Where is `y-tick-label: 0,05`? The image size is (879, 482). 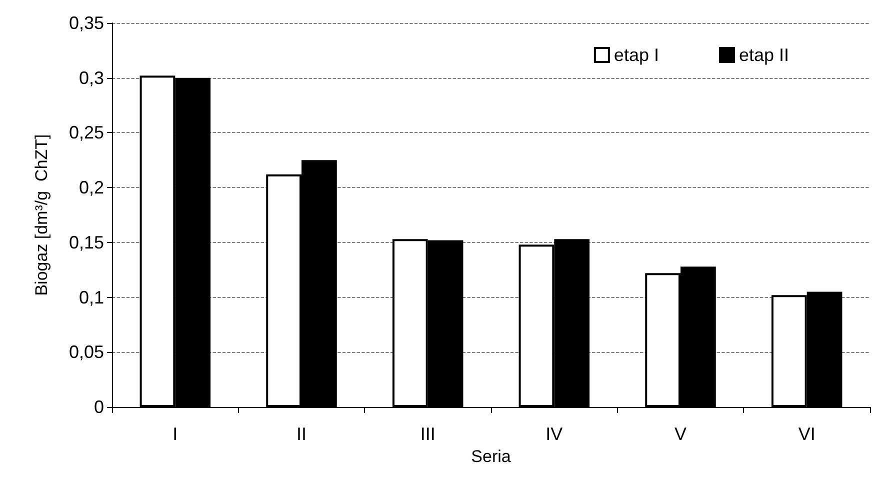
y-tick-label: 0,05 is located at coordinates (86, 352).